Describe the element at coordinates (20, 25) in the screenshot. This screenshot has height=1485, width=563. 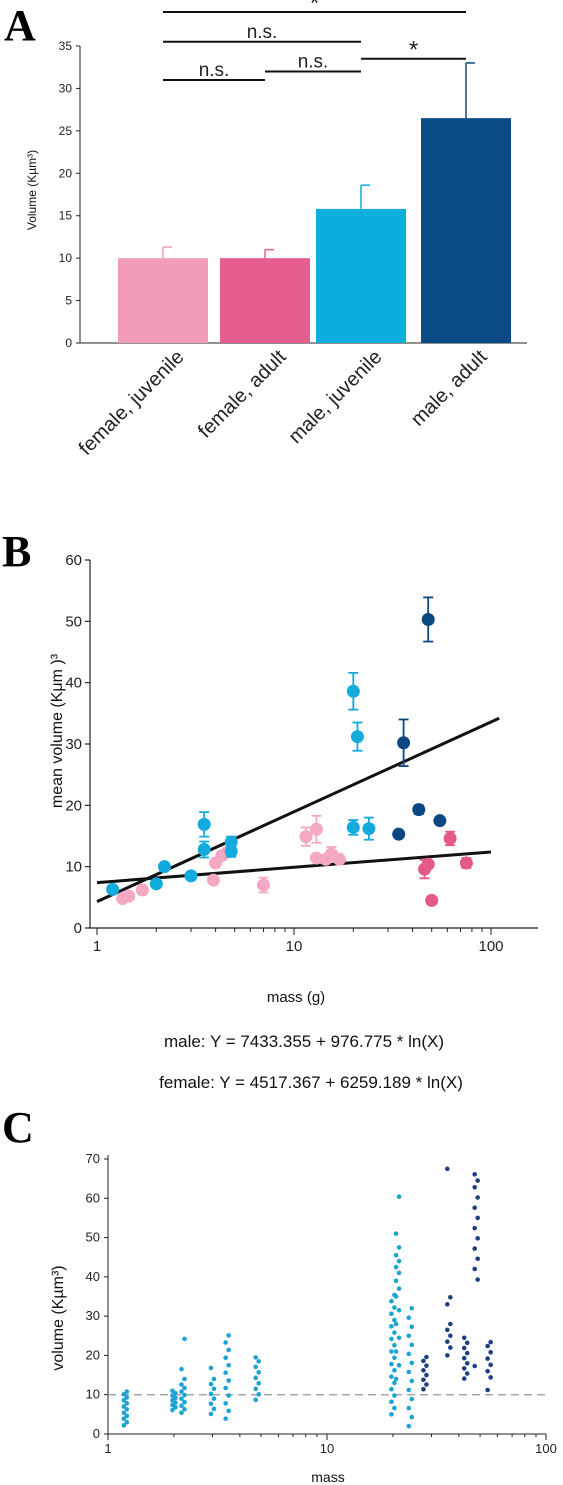
I see `panel-a-letter: A` at that location.